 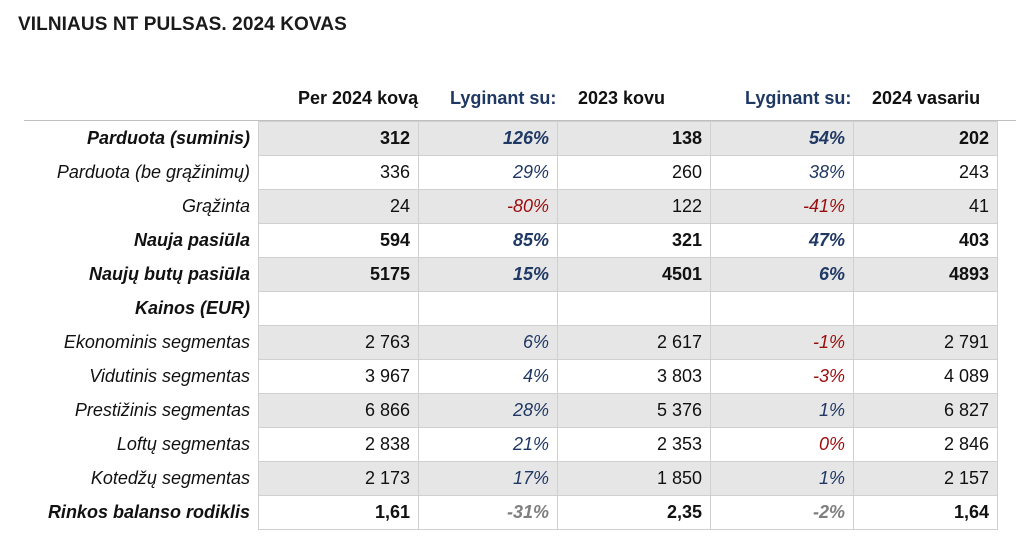 I want to click on cell-change-mom: 0%, so click(x=782, y=444).